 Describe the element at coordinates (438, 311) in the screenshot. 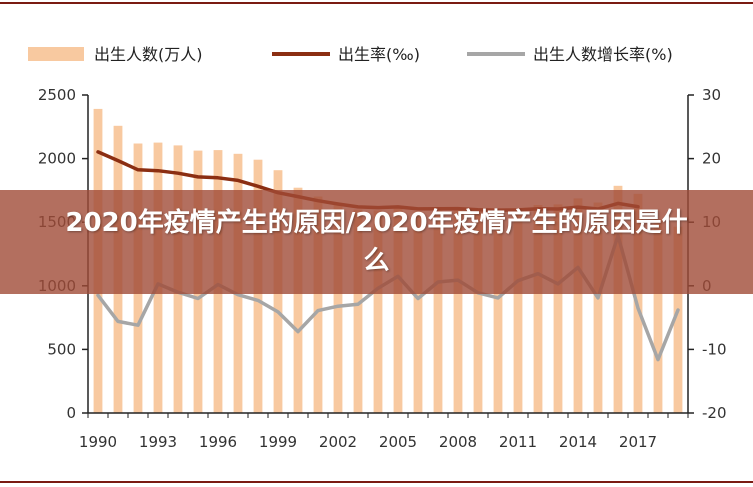

I see `bar-2007` at that location.